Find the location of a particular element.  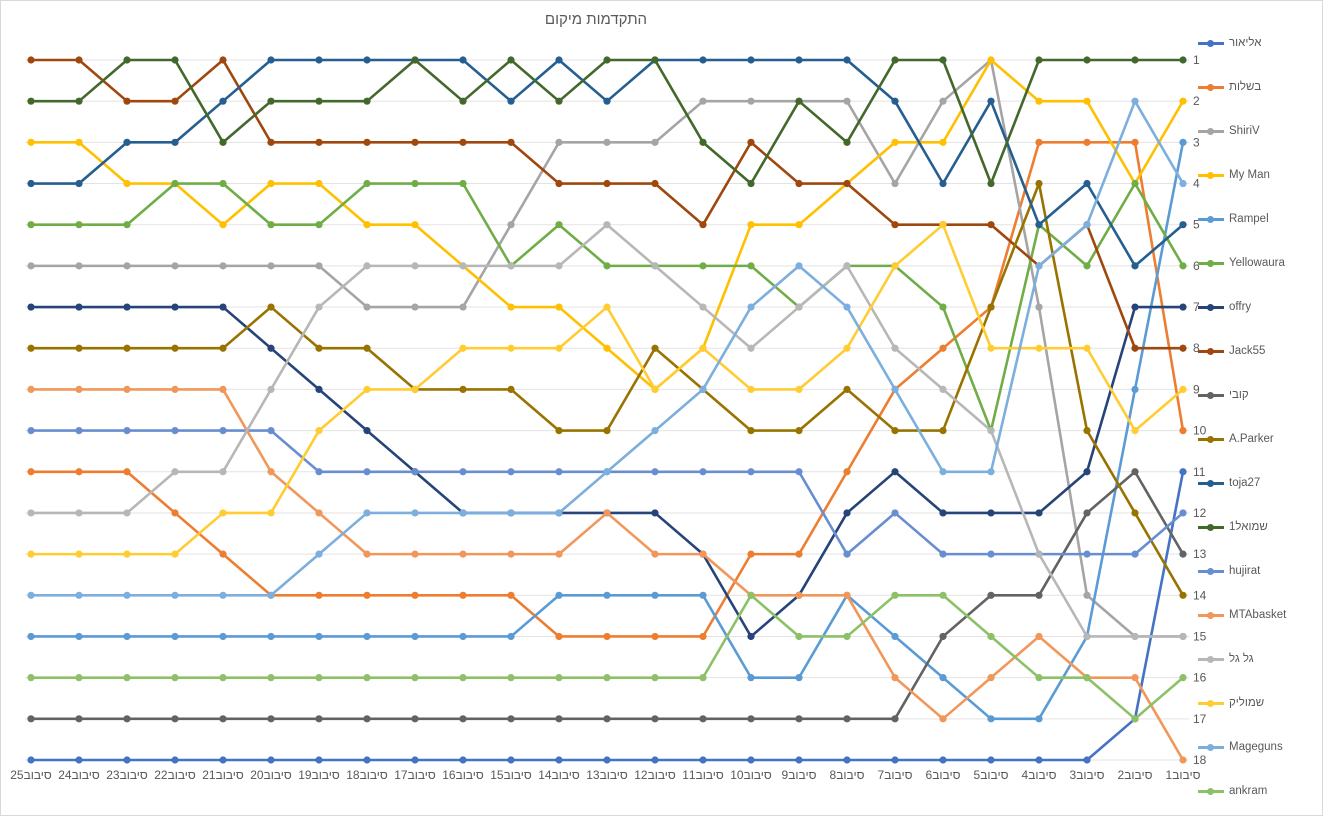

x-tick-label: סיבוב20 is located at coordinates (271, 775).